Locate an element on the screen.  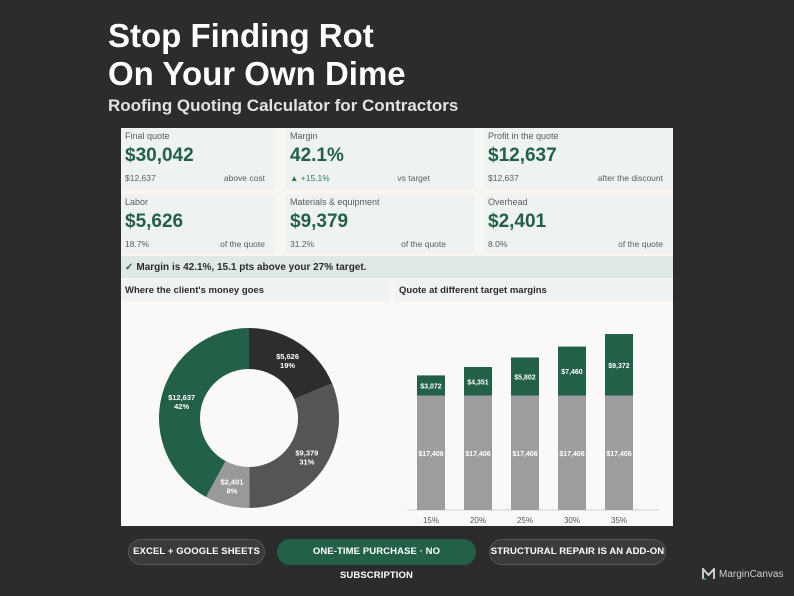
kpi-sub-caption: vs target is located at coordinates (413, 178).